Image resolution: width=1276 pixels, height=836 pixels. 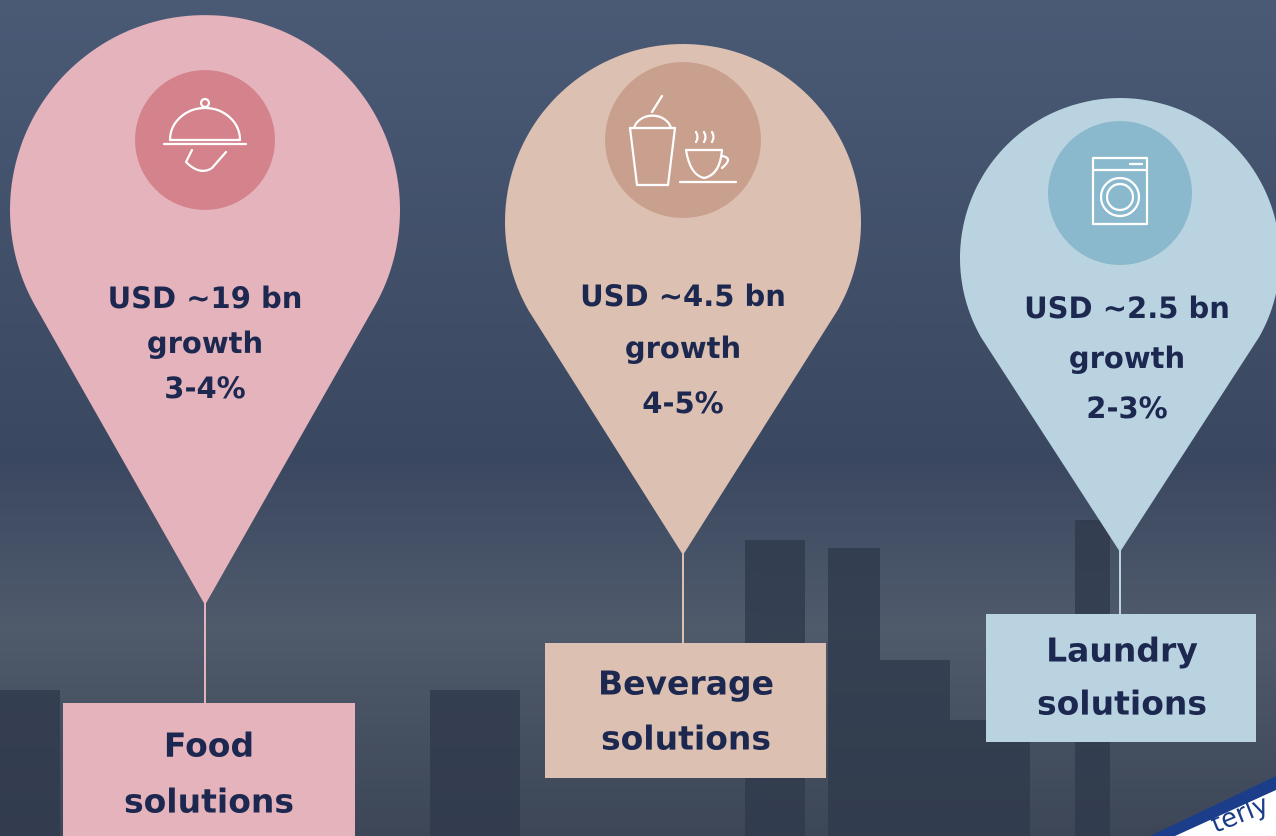 What do you see at coordinates (683, 296) in the screenshot?
I see `amount: USD ~4.5 bn` at bounding box center [683, 296].